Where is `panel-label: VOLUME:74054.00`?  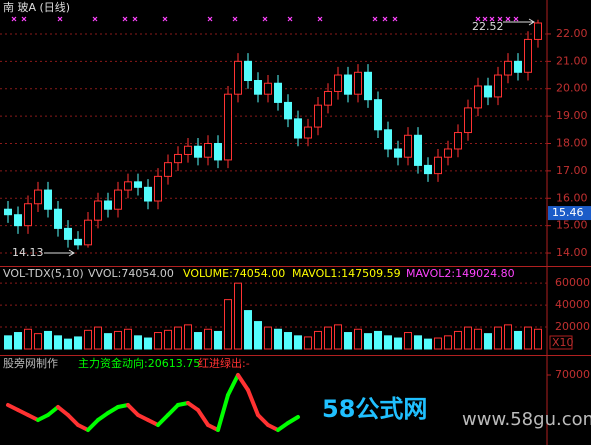
panel-label: VOLUME:74054.00 is located at coordinates (234, 273).